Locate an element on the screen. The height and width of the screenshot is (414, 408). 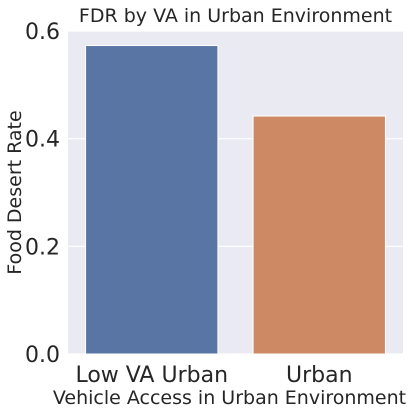
y-tick-label: 0.4 is located at coordinates (42, 140).